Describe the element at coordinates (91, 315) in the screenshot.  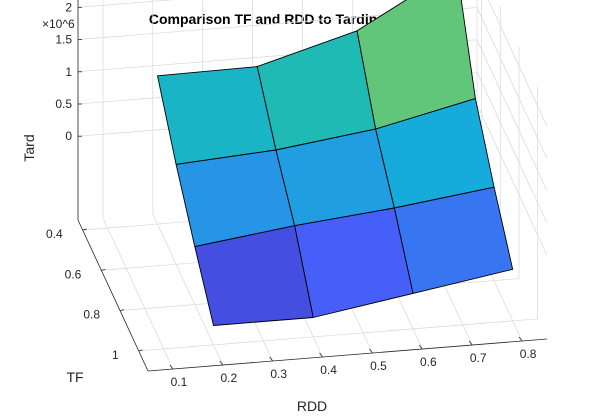
I see `y-tick-label: 0.8` at that location.